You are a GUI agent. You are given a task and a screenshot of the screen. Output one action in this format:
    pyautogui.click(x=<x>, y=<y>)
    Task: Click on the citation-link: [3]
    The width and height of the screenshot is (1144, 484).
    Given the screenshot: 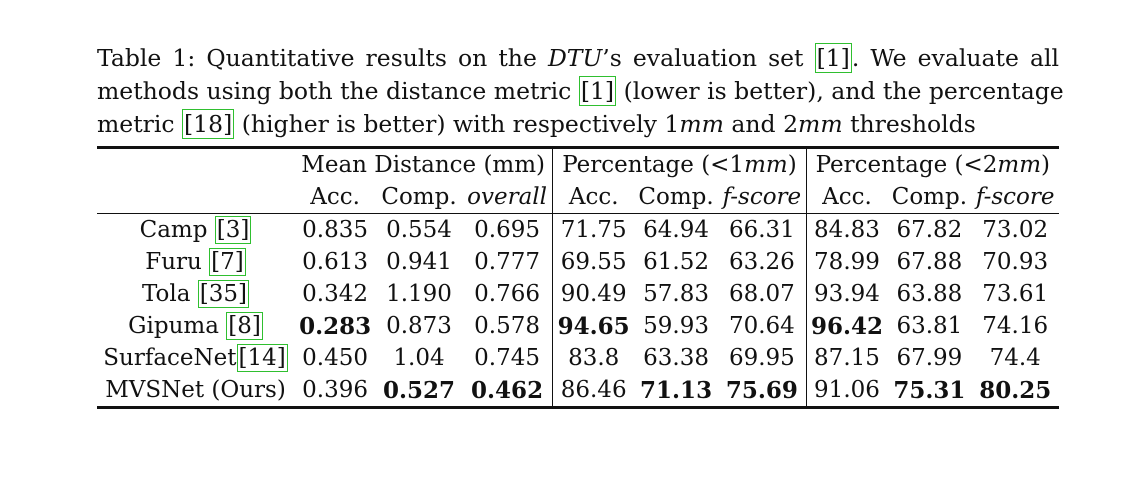 What is the action you would take?
    pyautogui.click(x=233, y=230)
    